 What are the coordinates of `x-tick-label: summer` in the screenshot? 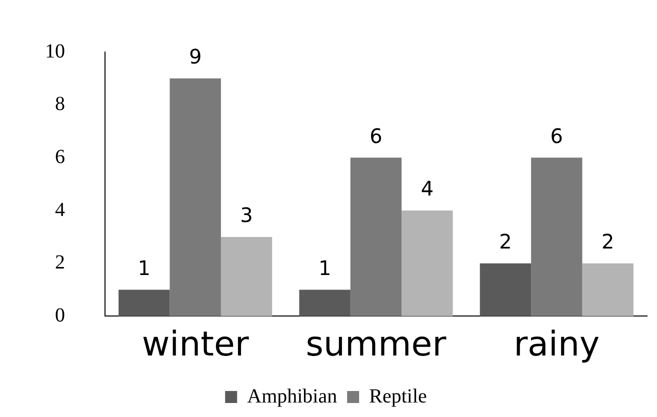 It's located at (376, 344).